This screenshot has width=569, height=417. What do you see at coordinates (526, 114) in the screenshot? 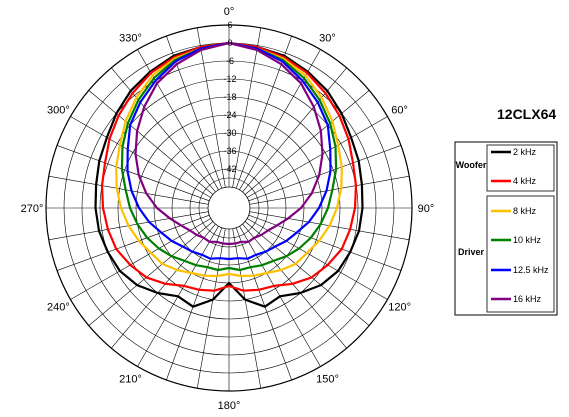
I see `chart-title: 12CLX64` at bounding box center [526, 114].